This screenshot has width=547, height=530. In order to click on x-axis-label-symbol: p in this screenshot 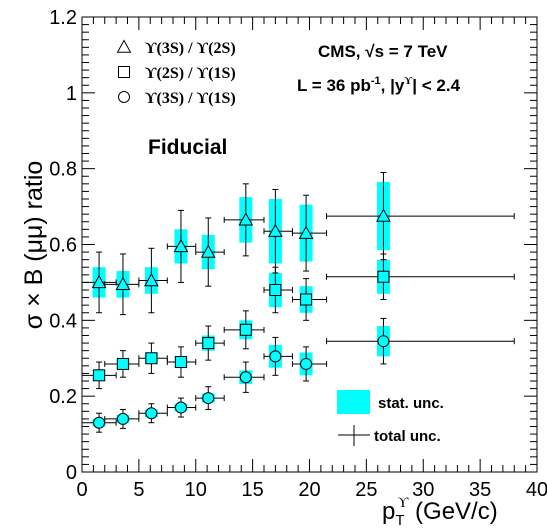, I will do `click(388, 511)`.